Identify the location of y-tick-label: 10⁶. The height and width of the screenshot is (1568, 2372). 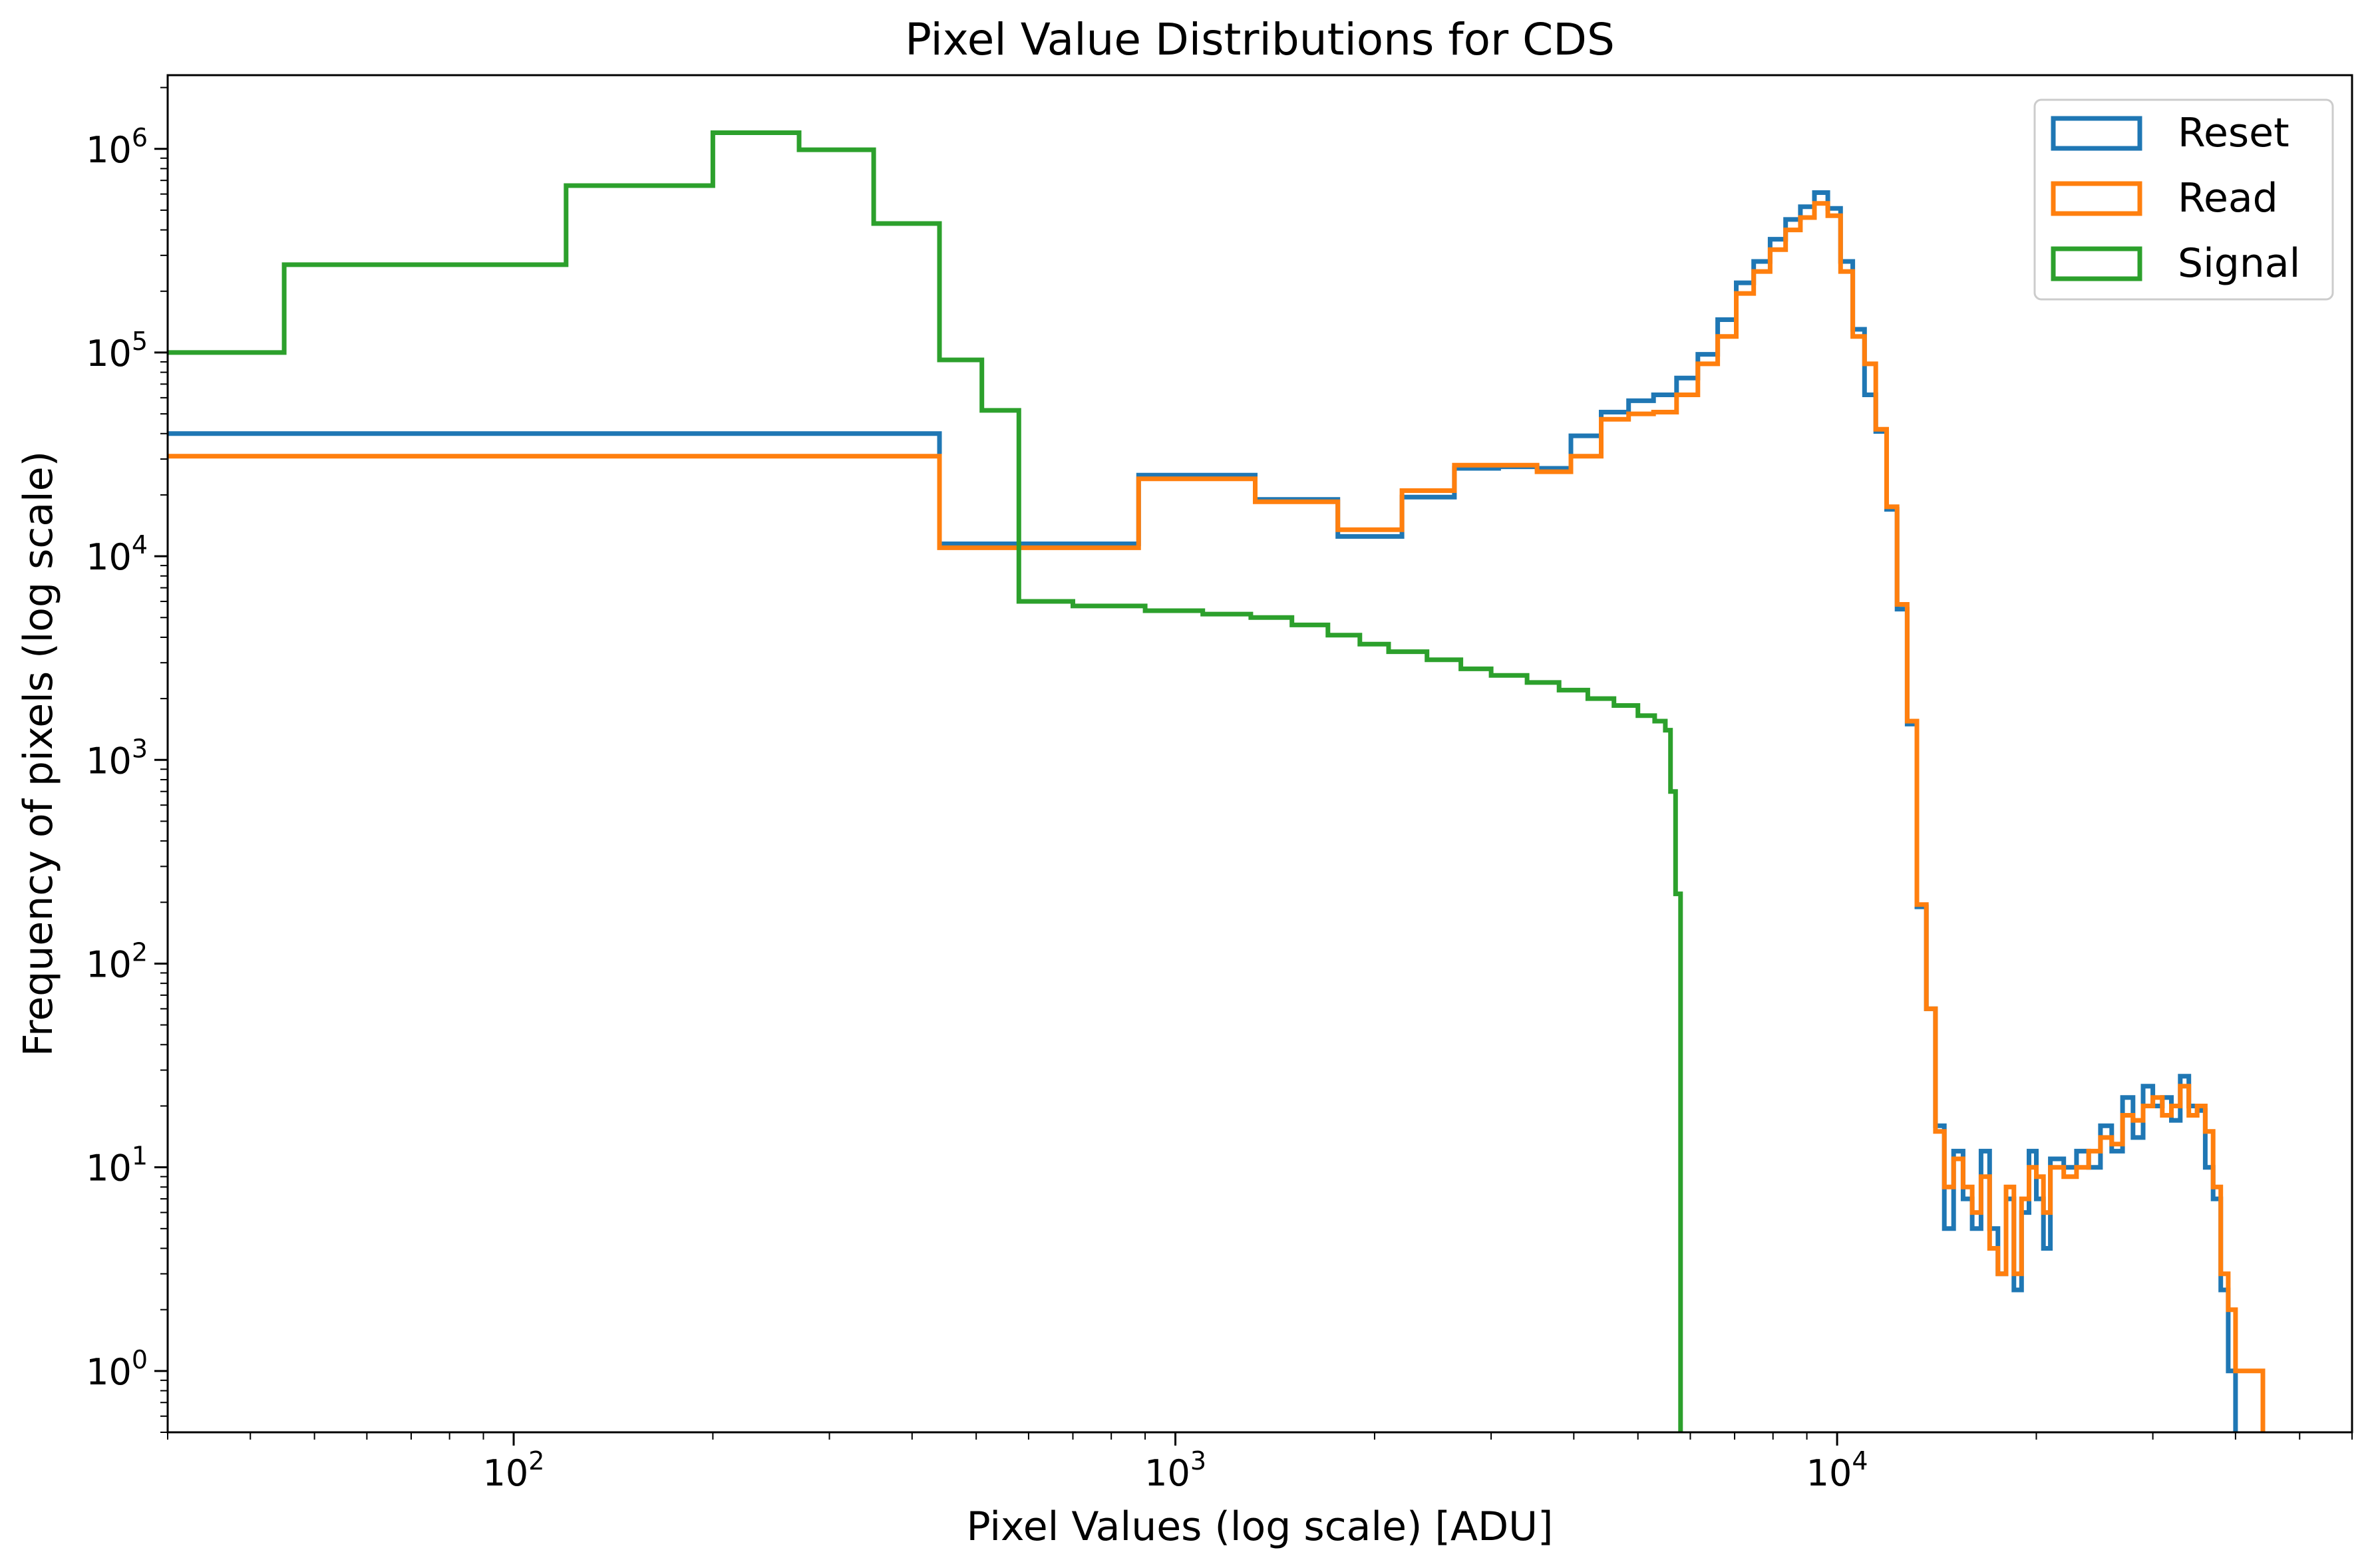
(117, 147).